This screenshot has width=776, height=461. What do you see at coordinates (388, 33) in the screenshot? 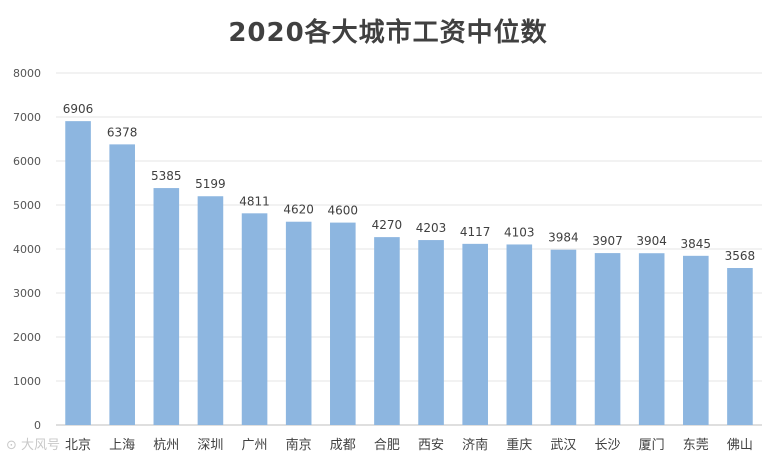
I see `chart-title: 2020各大城市工资中位数` at bounding box center [388, 33].